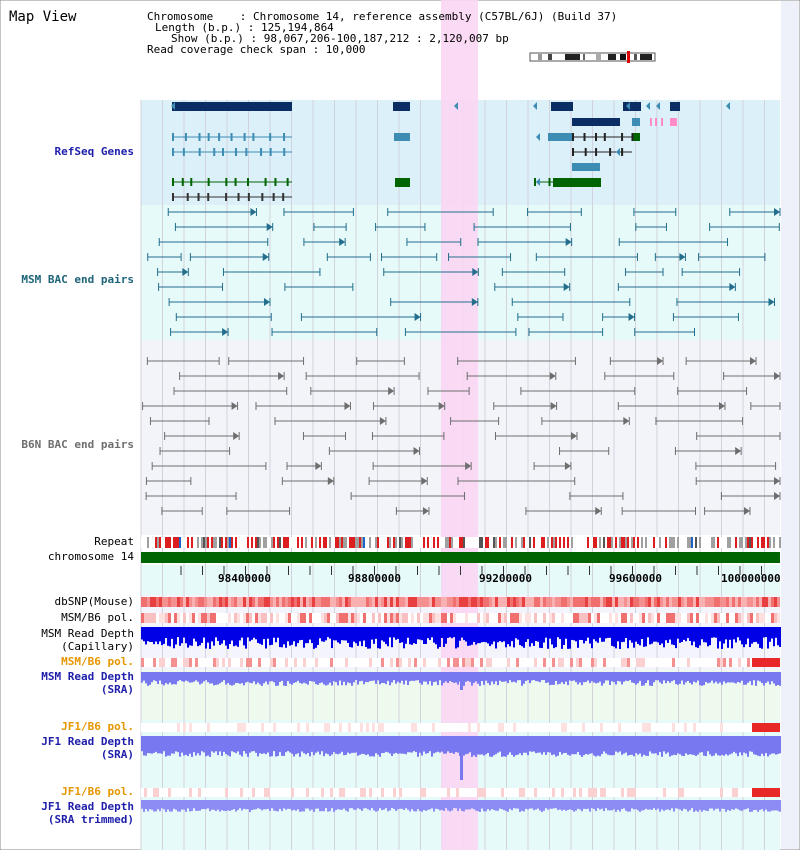  What do you see at coordinates (77, 279) in the screenshot?
I see `track-label-msm-bac: MSM BAC end pairs` at bounding box center [77, 279].